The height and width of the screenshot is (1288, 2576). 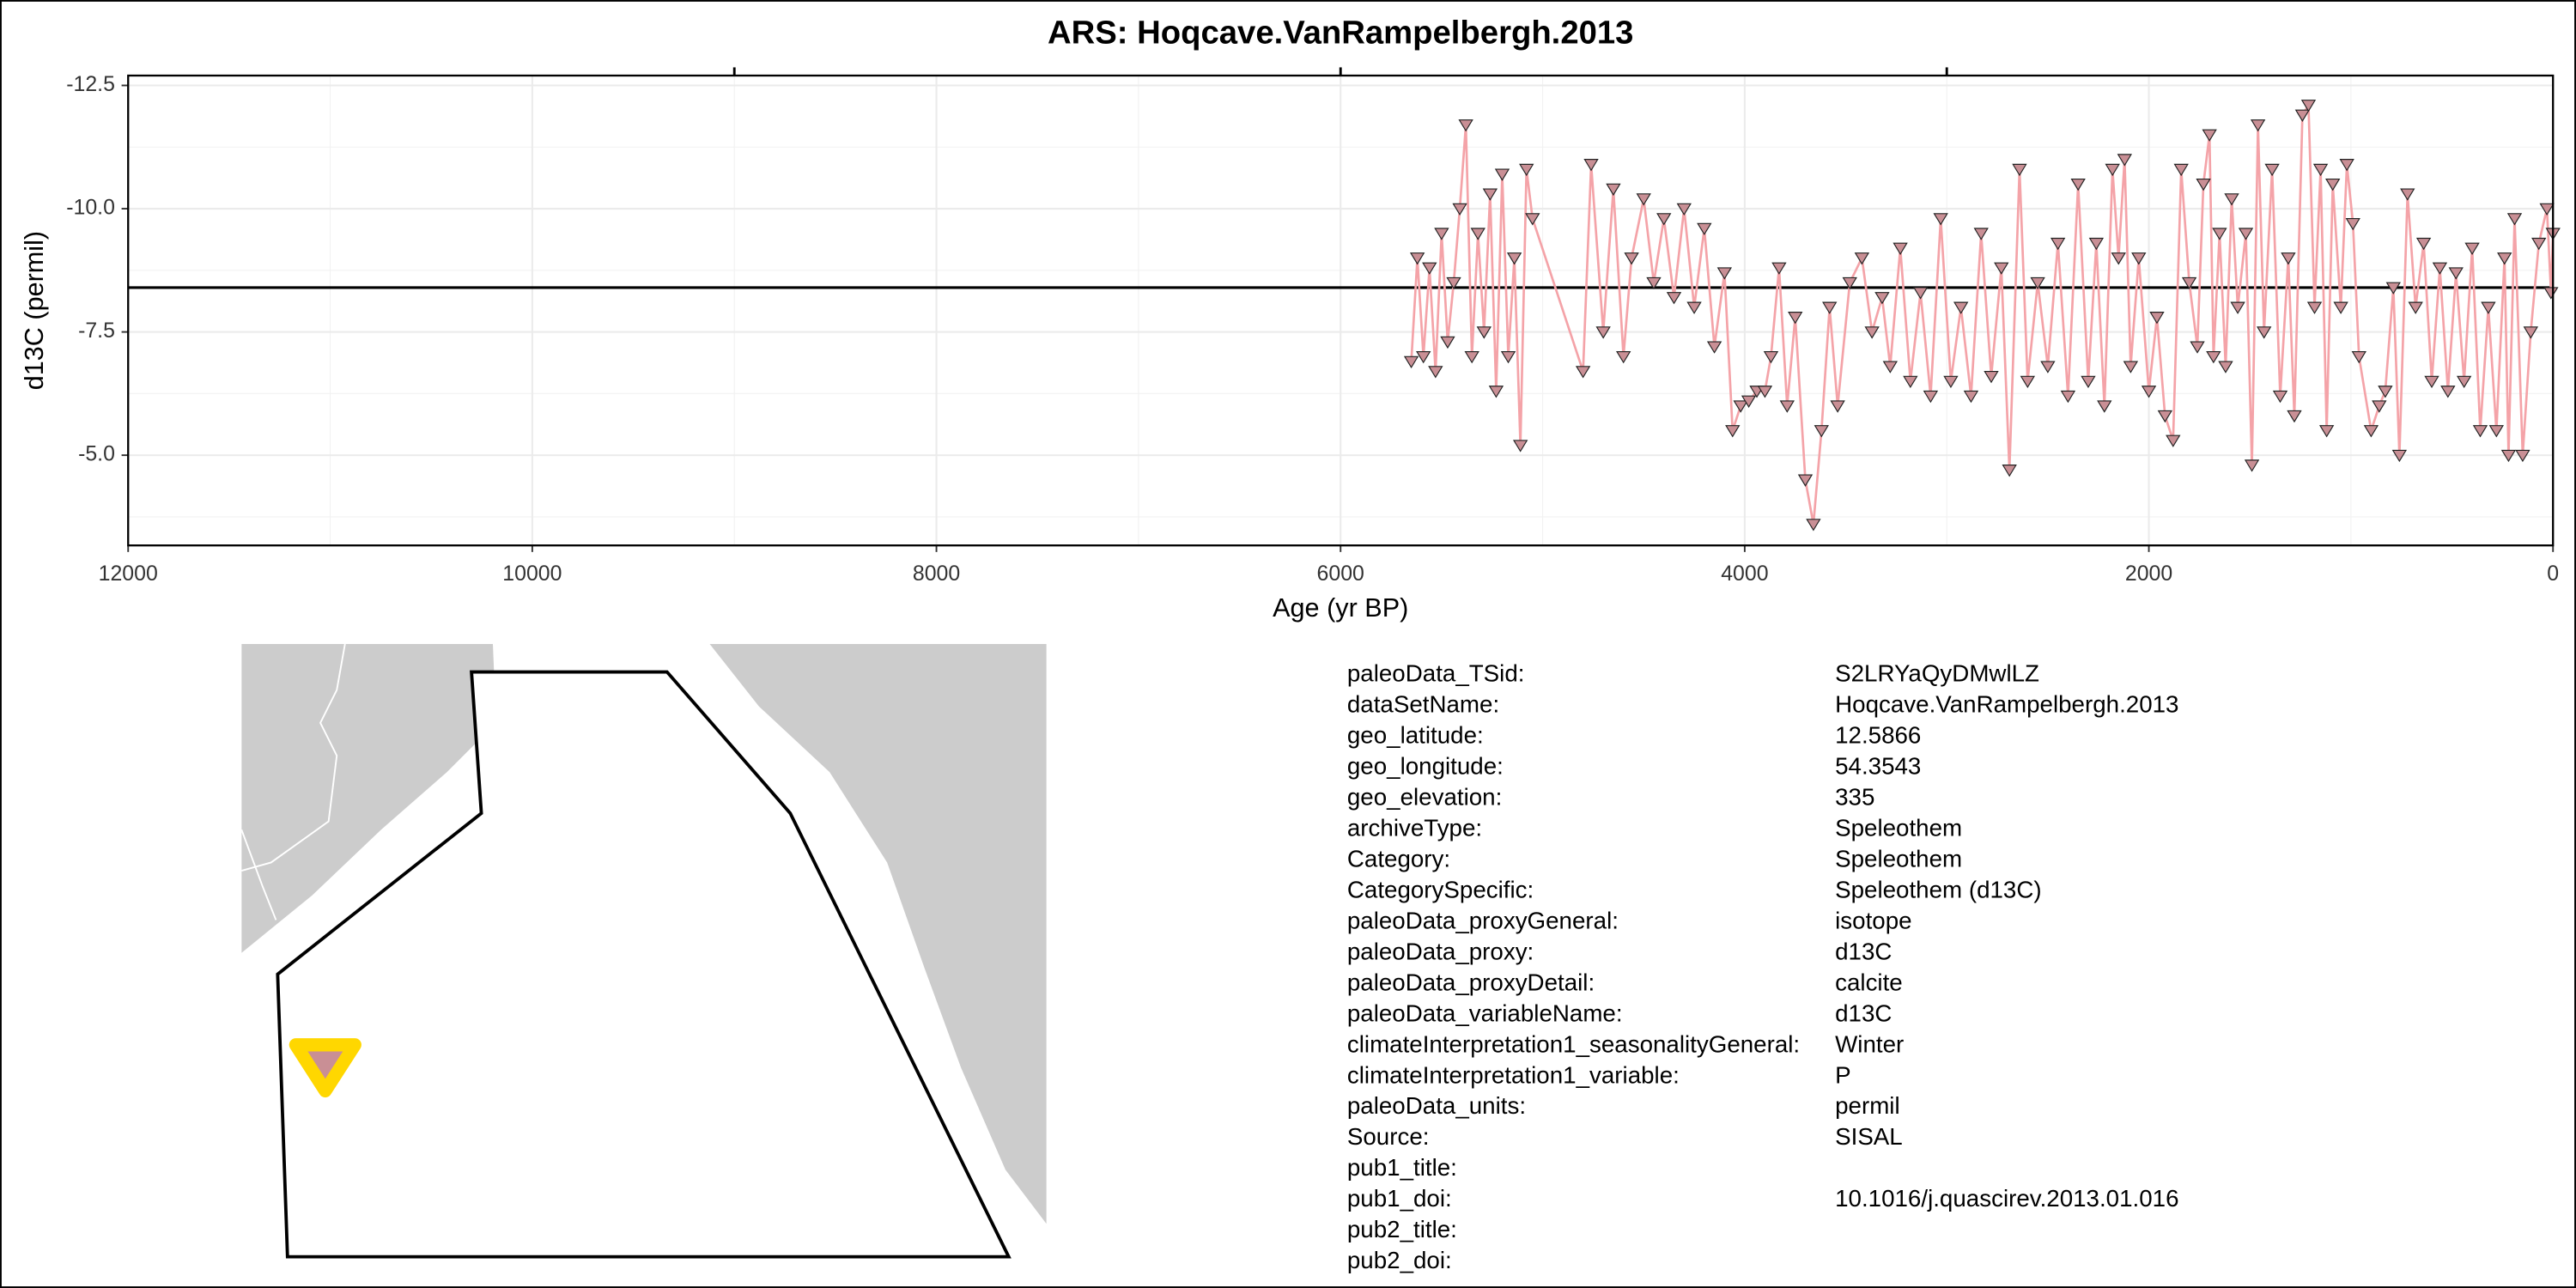 What do you see at coordinates (1937, 673) in the screenshot?
I see `meta-value: S2LRYaQyDMwlLZ` at bounding box center [1937, 673].